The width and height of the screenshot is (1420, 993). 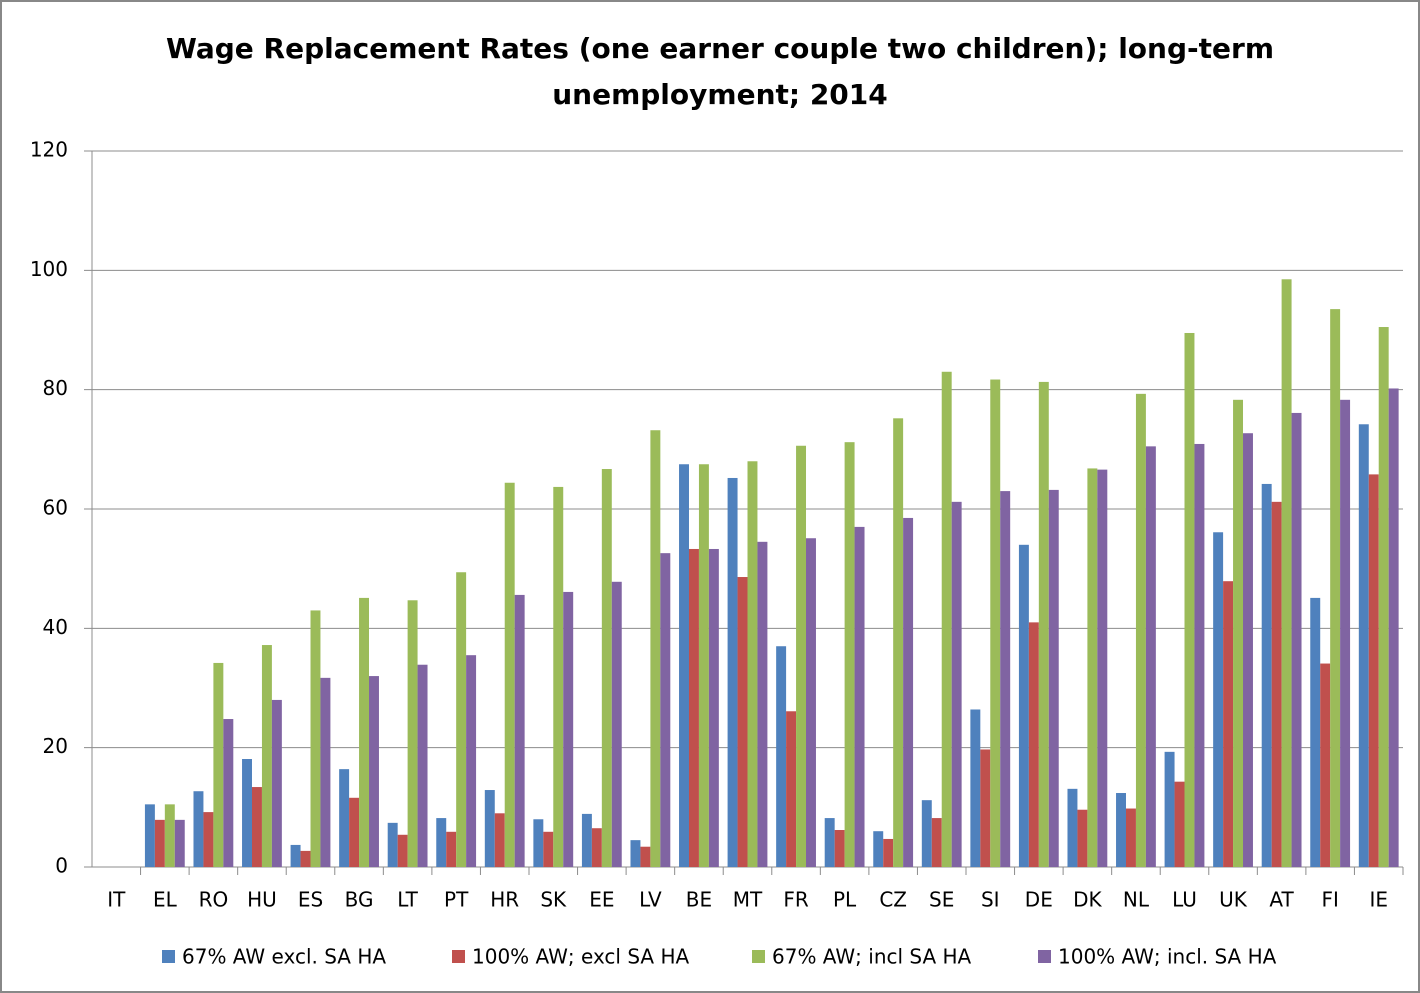 What do you see at coordinates (49, 150) in the screenshot?
I see `y-tick-label: 120` at bounding box center [49, 150].